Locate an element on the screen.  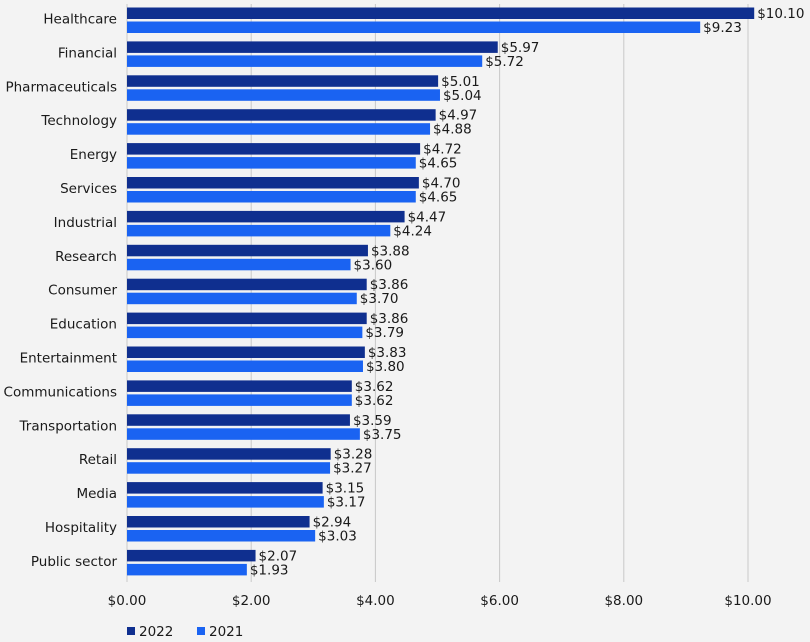
value-label: $5.04 is located at coordinates (462, 96).